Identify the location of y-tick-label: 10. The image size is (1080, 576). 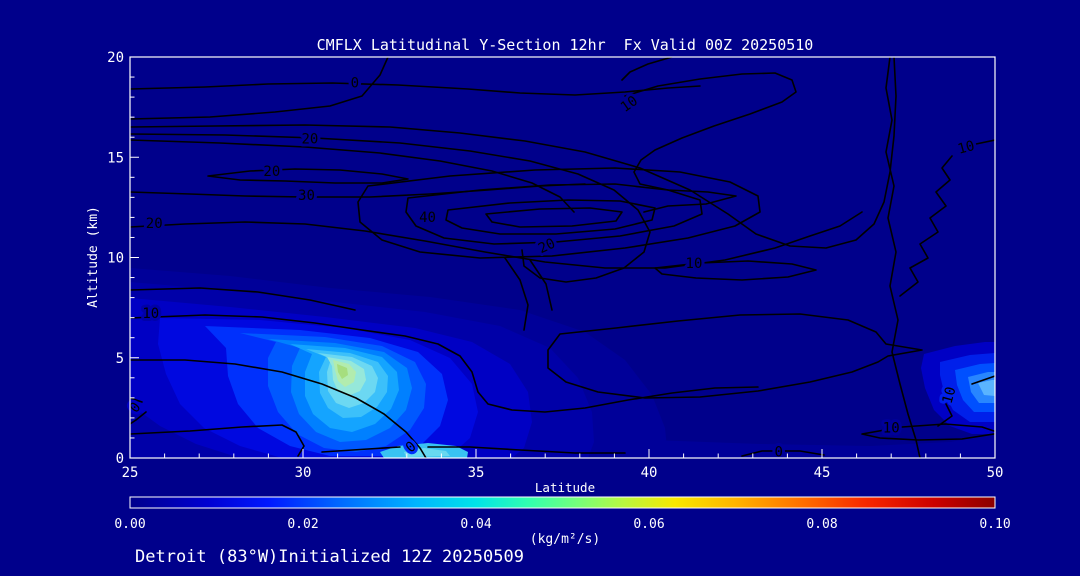
(115, 259).